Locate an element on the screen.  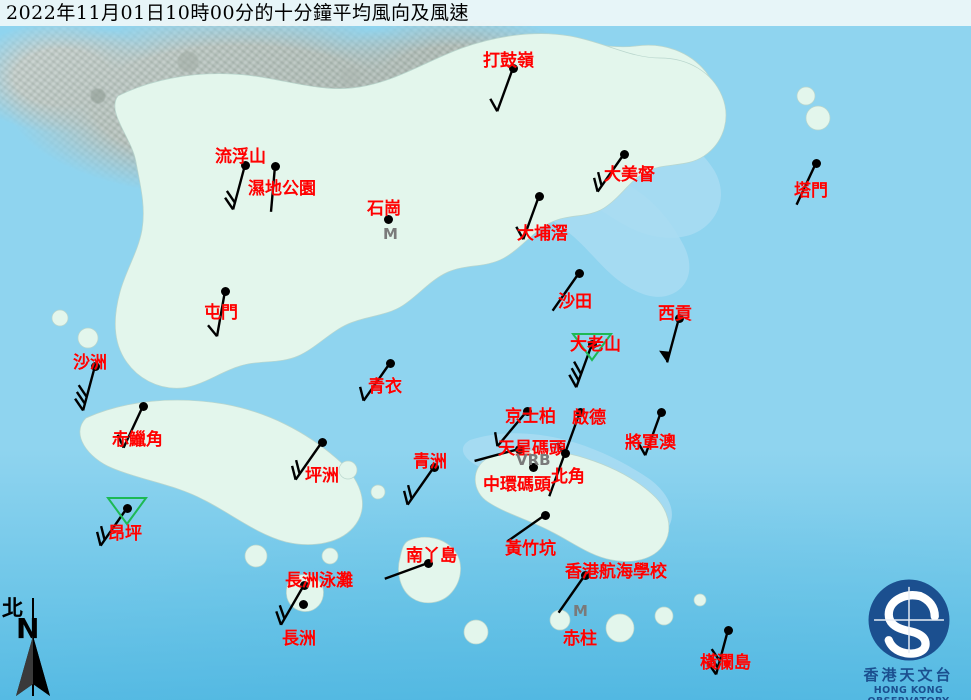
station-label: 赤柱 is located at coordinates (580, 639).